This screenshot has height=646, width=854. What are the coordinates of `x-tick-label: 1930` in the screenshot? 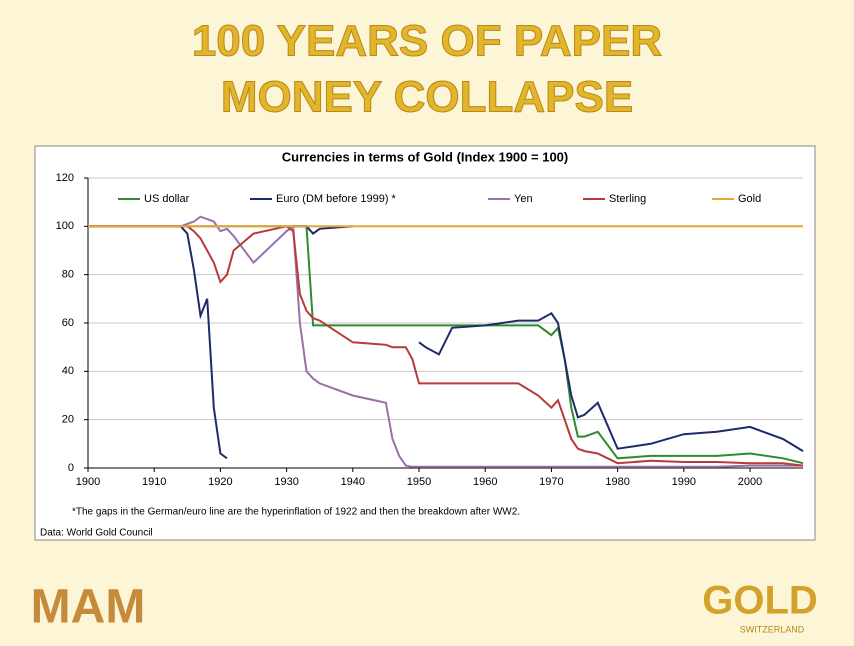 It's located at (286, 482).